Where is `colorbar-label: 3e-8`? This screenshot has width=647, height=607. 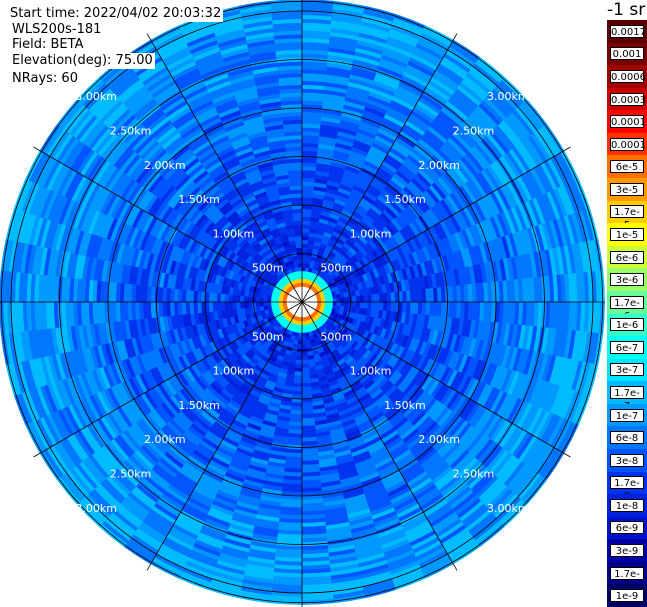
colorbar-label: 3e-8 is located at coordinates (627, 460).